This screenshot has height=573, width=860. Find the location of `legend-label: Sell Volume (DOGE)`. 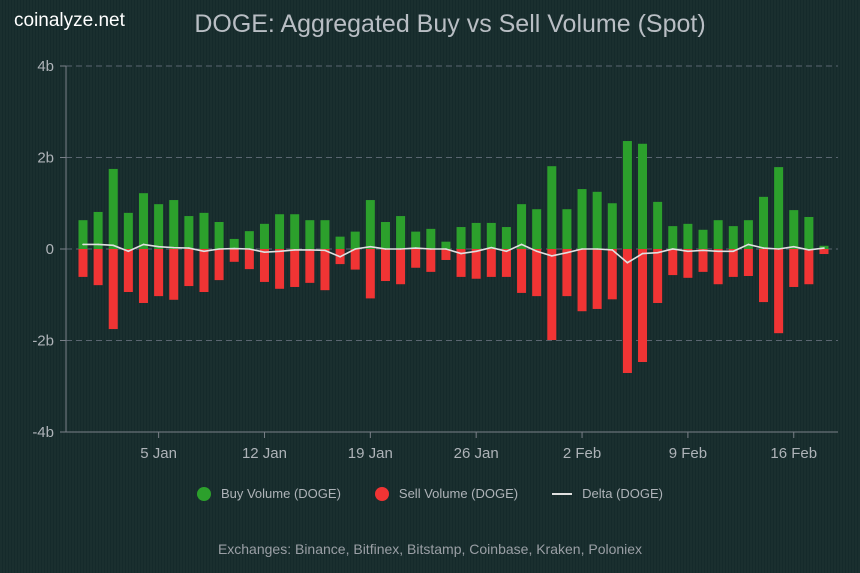

legend-label: Sell Volume (DOGE) is located at coordinates (458, 493).